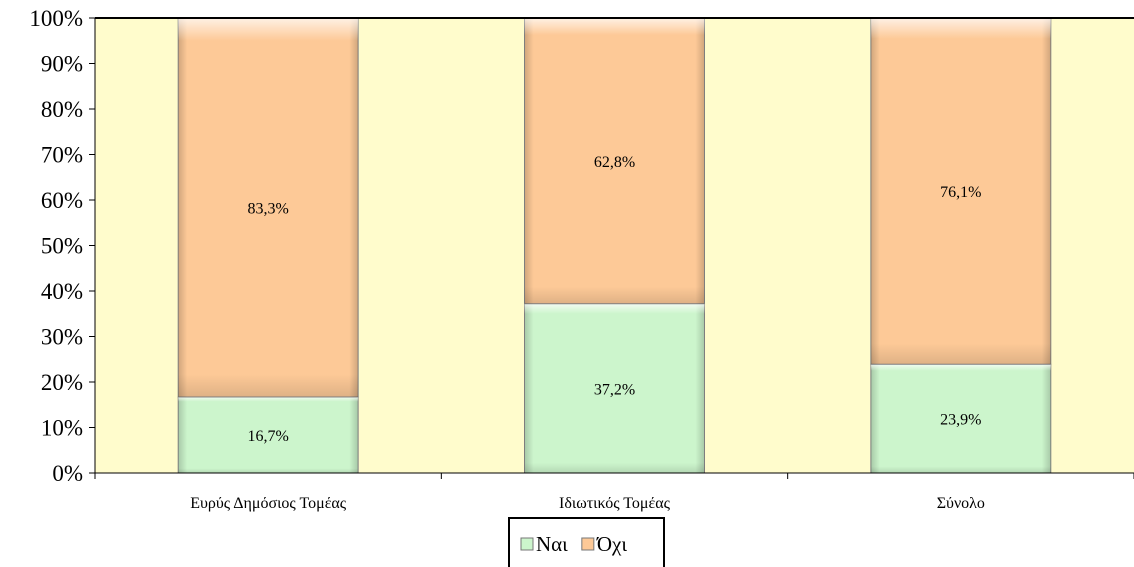  I want to click on data-label-nai-0: 16,7%, so click(268, 436).